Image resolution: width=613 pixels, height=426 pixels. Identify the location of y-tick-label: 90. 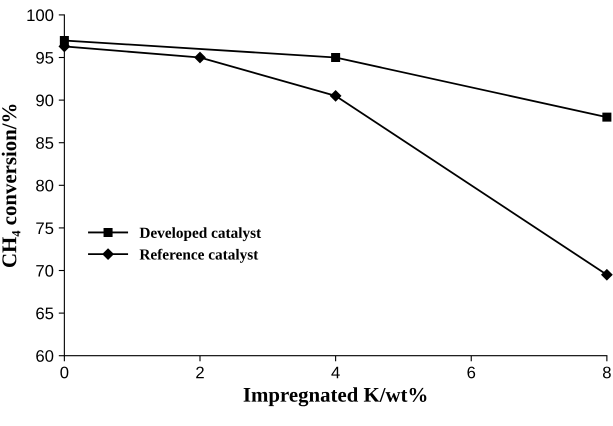
(45, 100).